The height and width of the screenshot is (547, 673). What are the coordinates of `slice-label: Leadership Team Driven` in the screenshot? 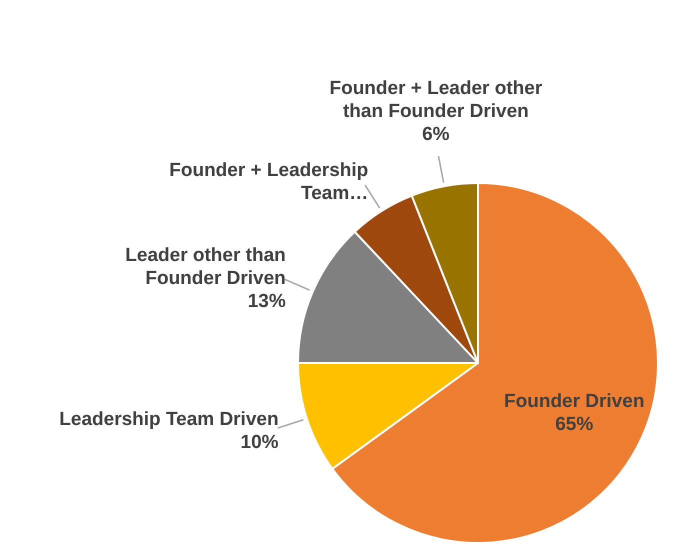 It's located at (169, 419).